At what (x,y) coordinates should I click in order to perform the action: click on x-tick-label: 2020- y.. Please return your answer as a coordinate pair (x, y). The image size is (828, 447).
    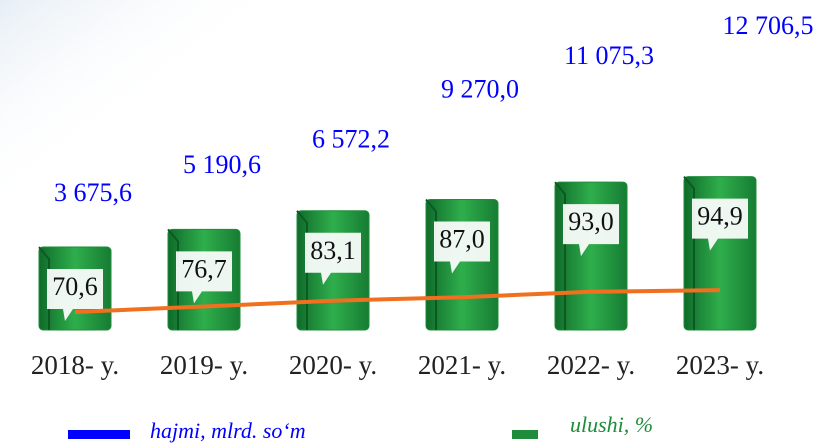
    Looking at the image, I should click on (333, 365).